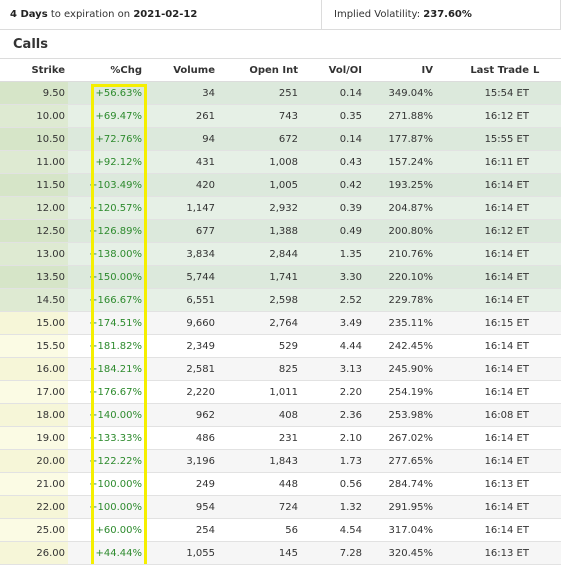 Image resolution: width=561 pixels, height=565 pixels. What do you see at coordinates (208, 139) in the screenshot?
I see `volume-cell: 94` at bounding box center [208, 139].